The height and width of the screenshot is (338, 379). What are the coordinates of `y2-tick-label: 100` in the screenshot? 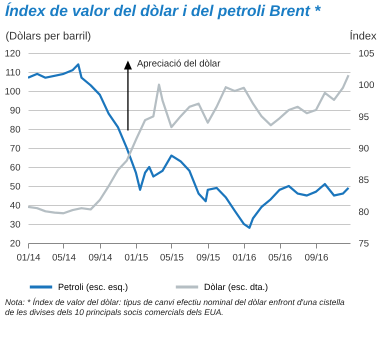 It's located at (366, 86).